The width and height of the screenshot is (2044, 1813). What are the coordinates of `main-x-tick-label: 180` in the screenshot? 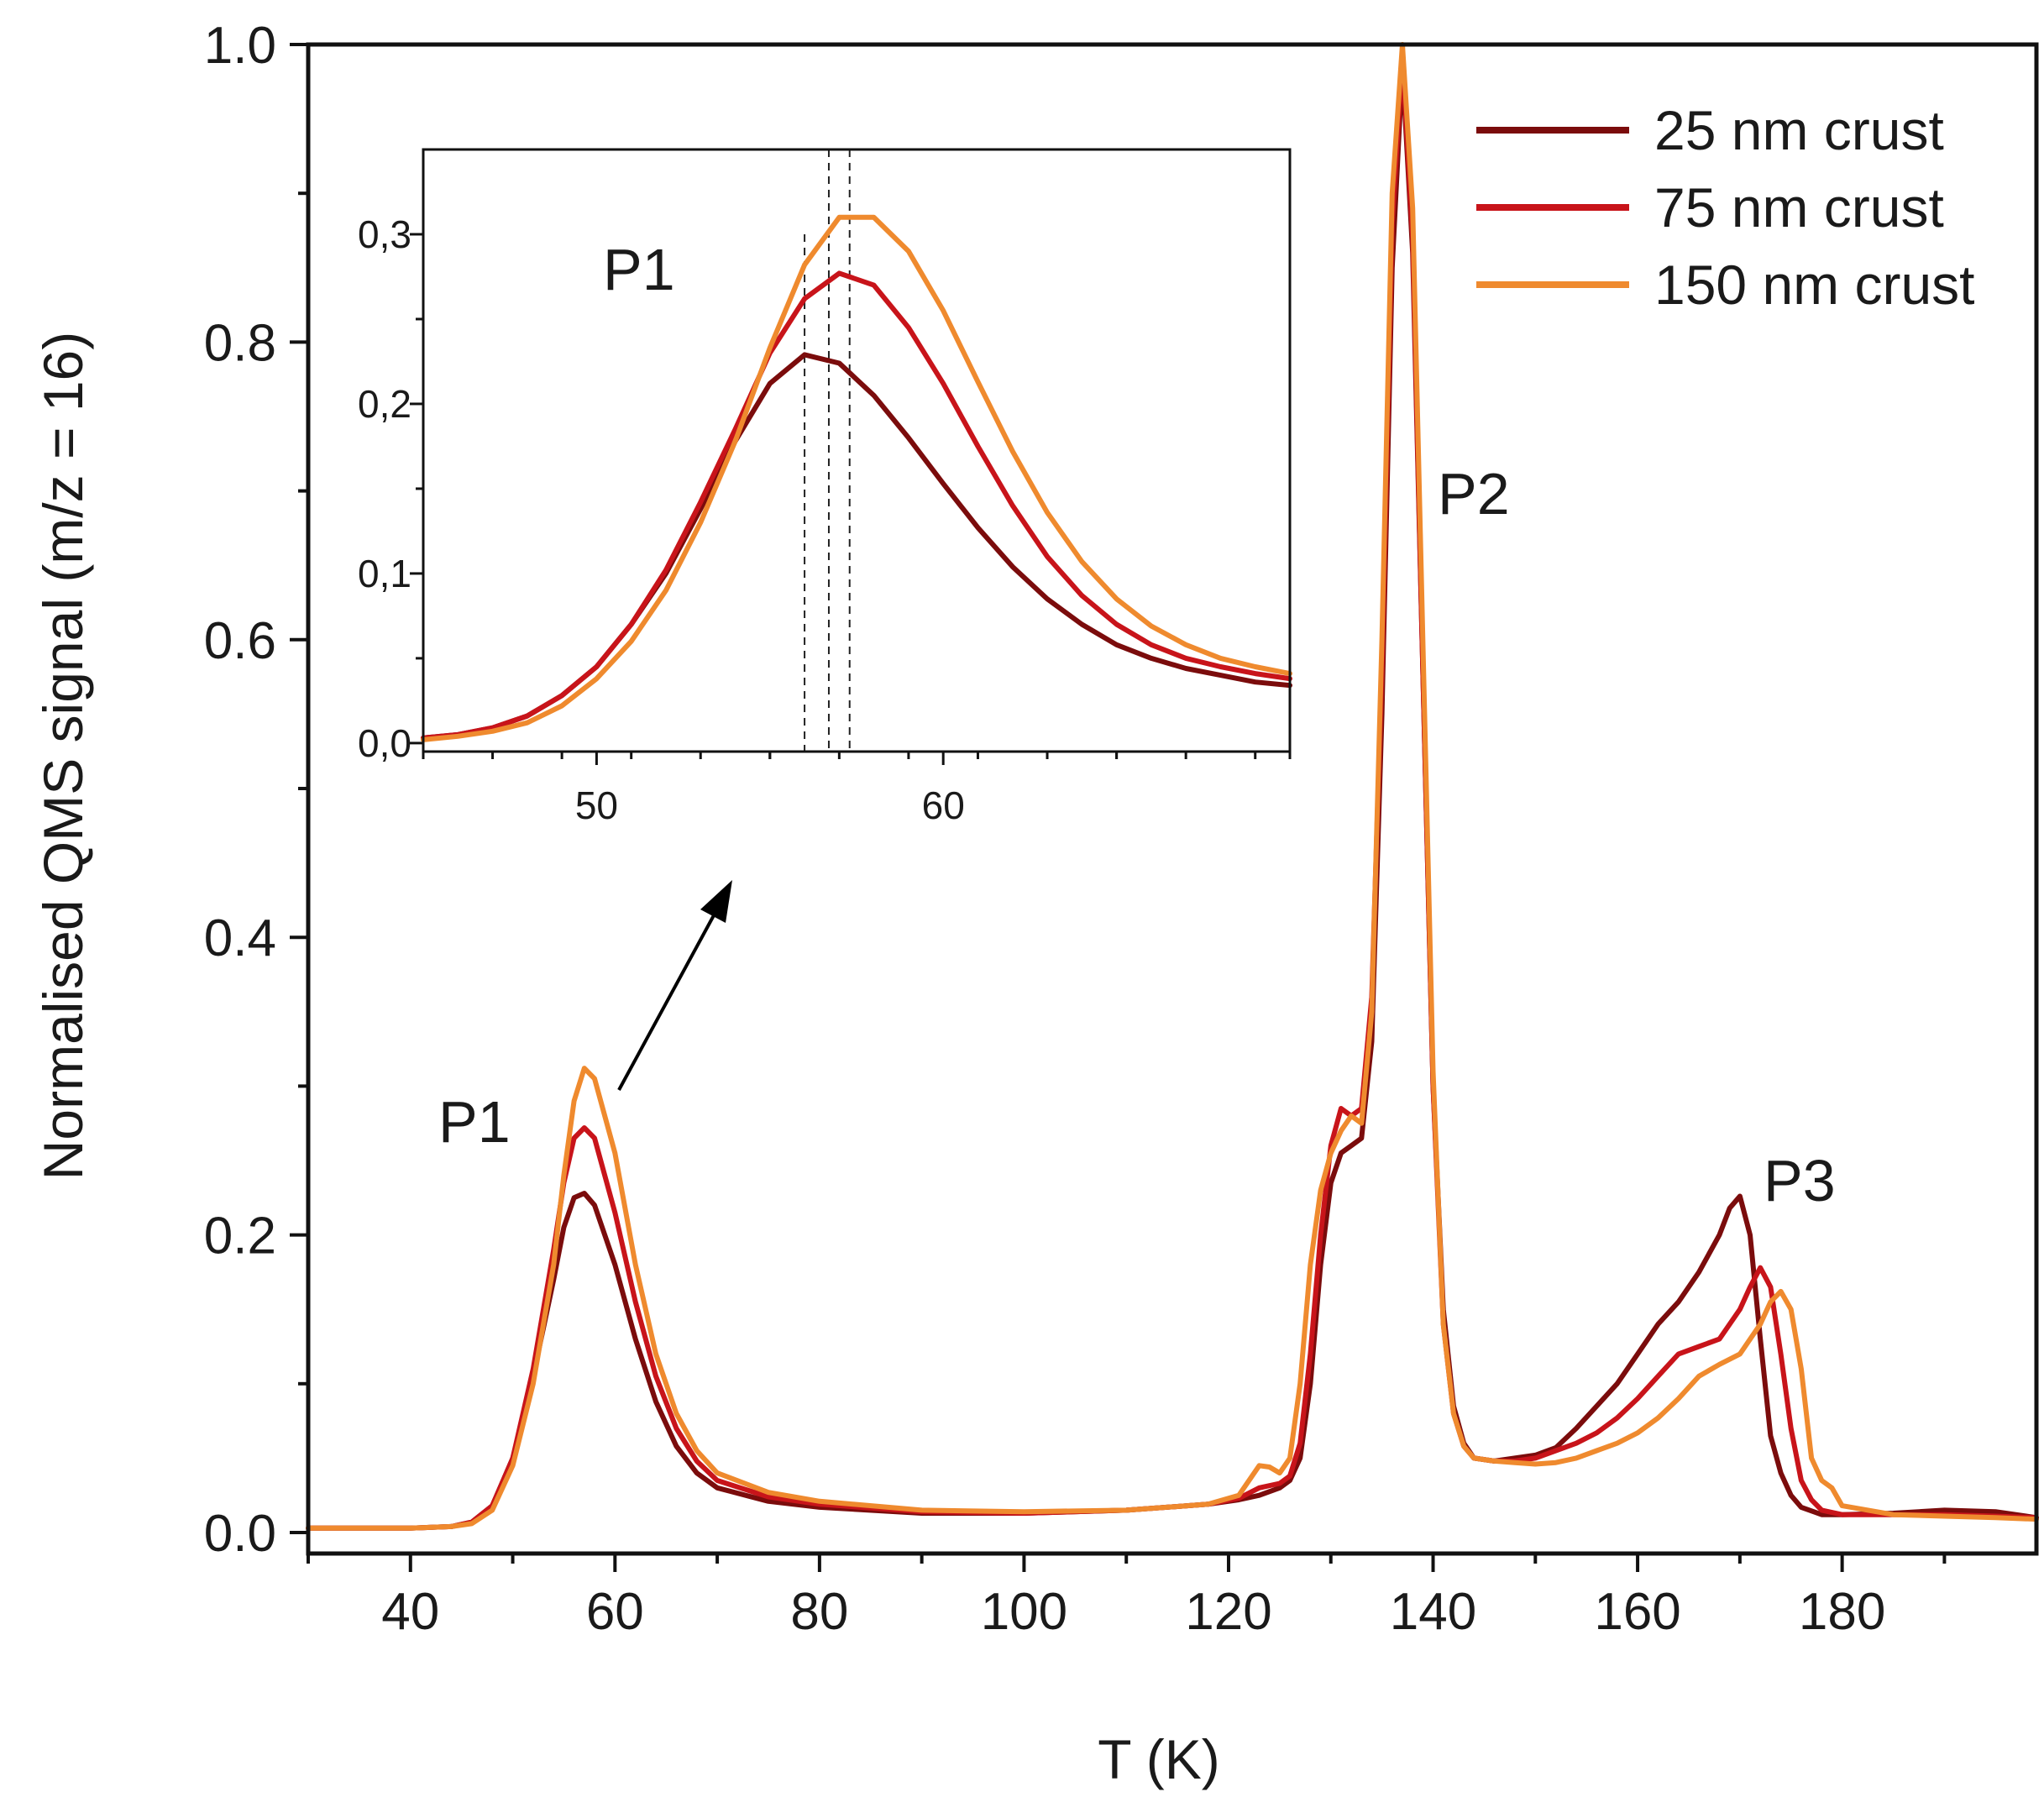 It's located at (1842, 1612).